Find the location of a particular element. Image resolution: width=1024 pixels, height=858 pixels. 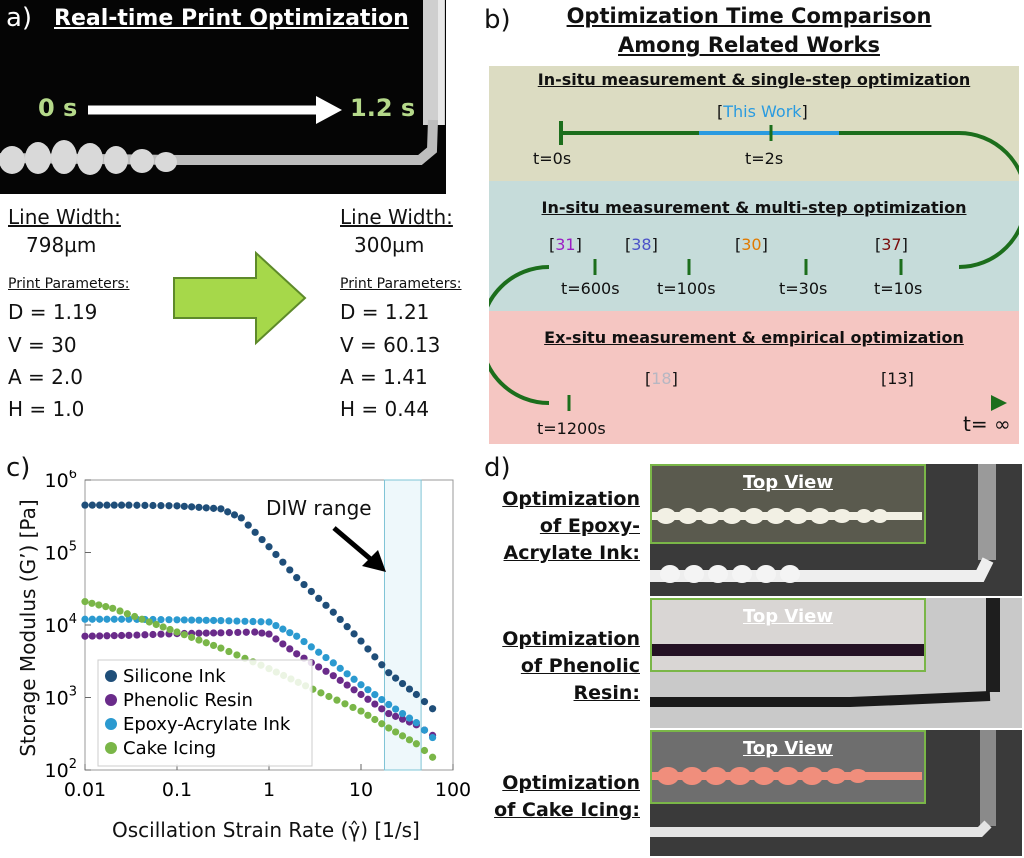

ref-31: [31] is located at coordinates (565, 244).